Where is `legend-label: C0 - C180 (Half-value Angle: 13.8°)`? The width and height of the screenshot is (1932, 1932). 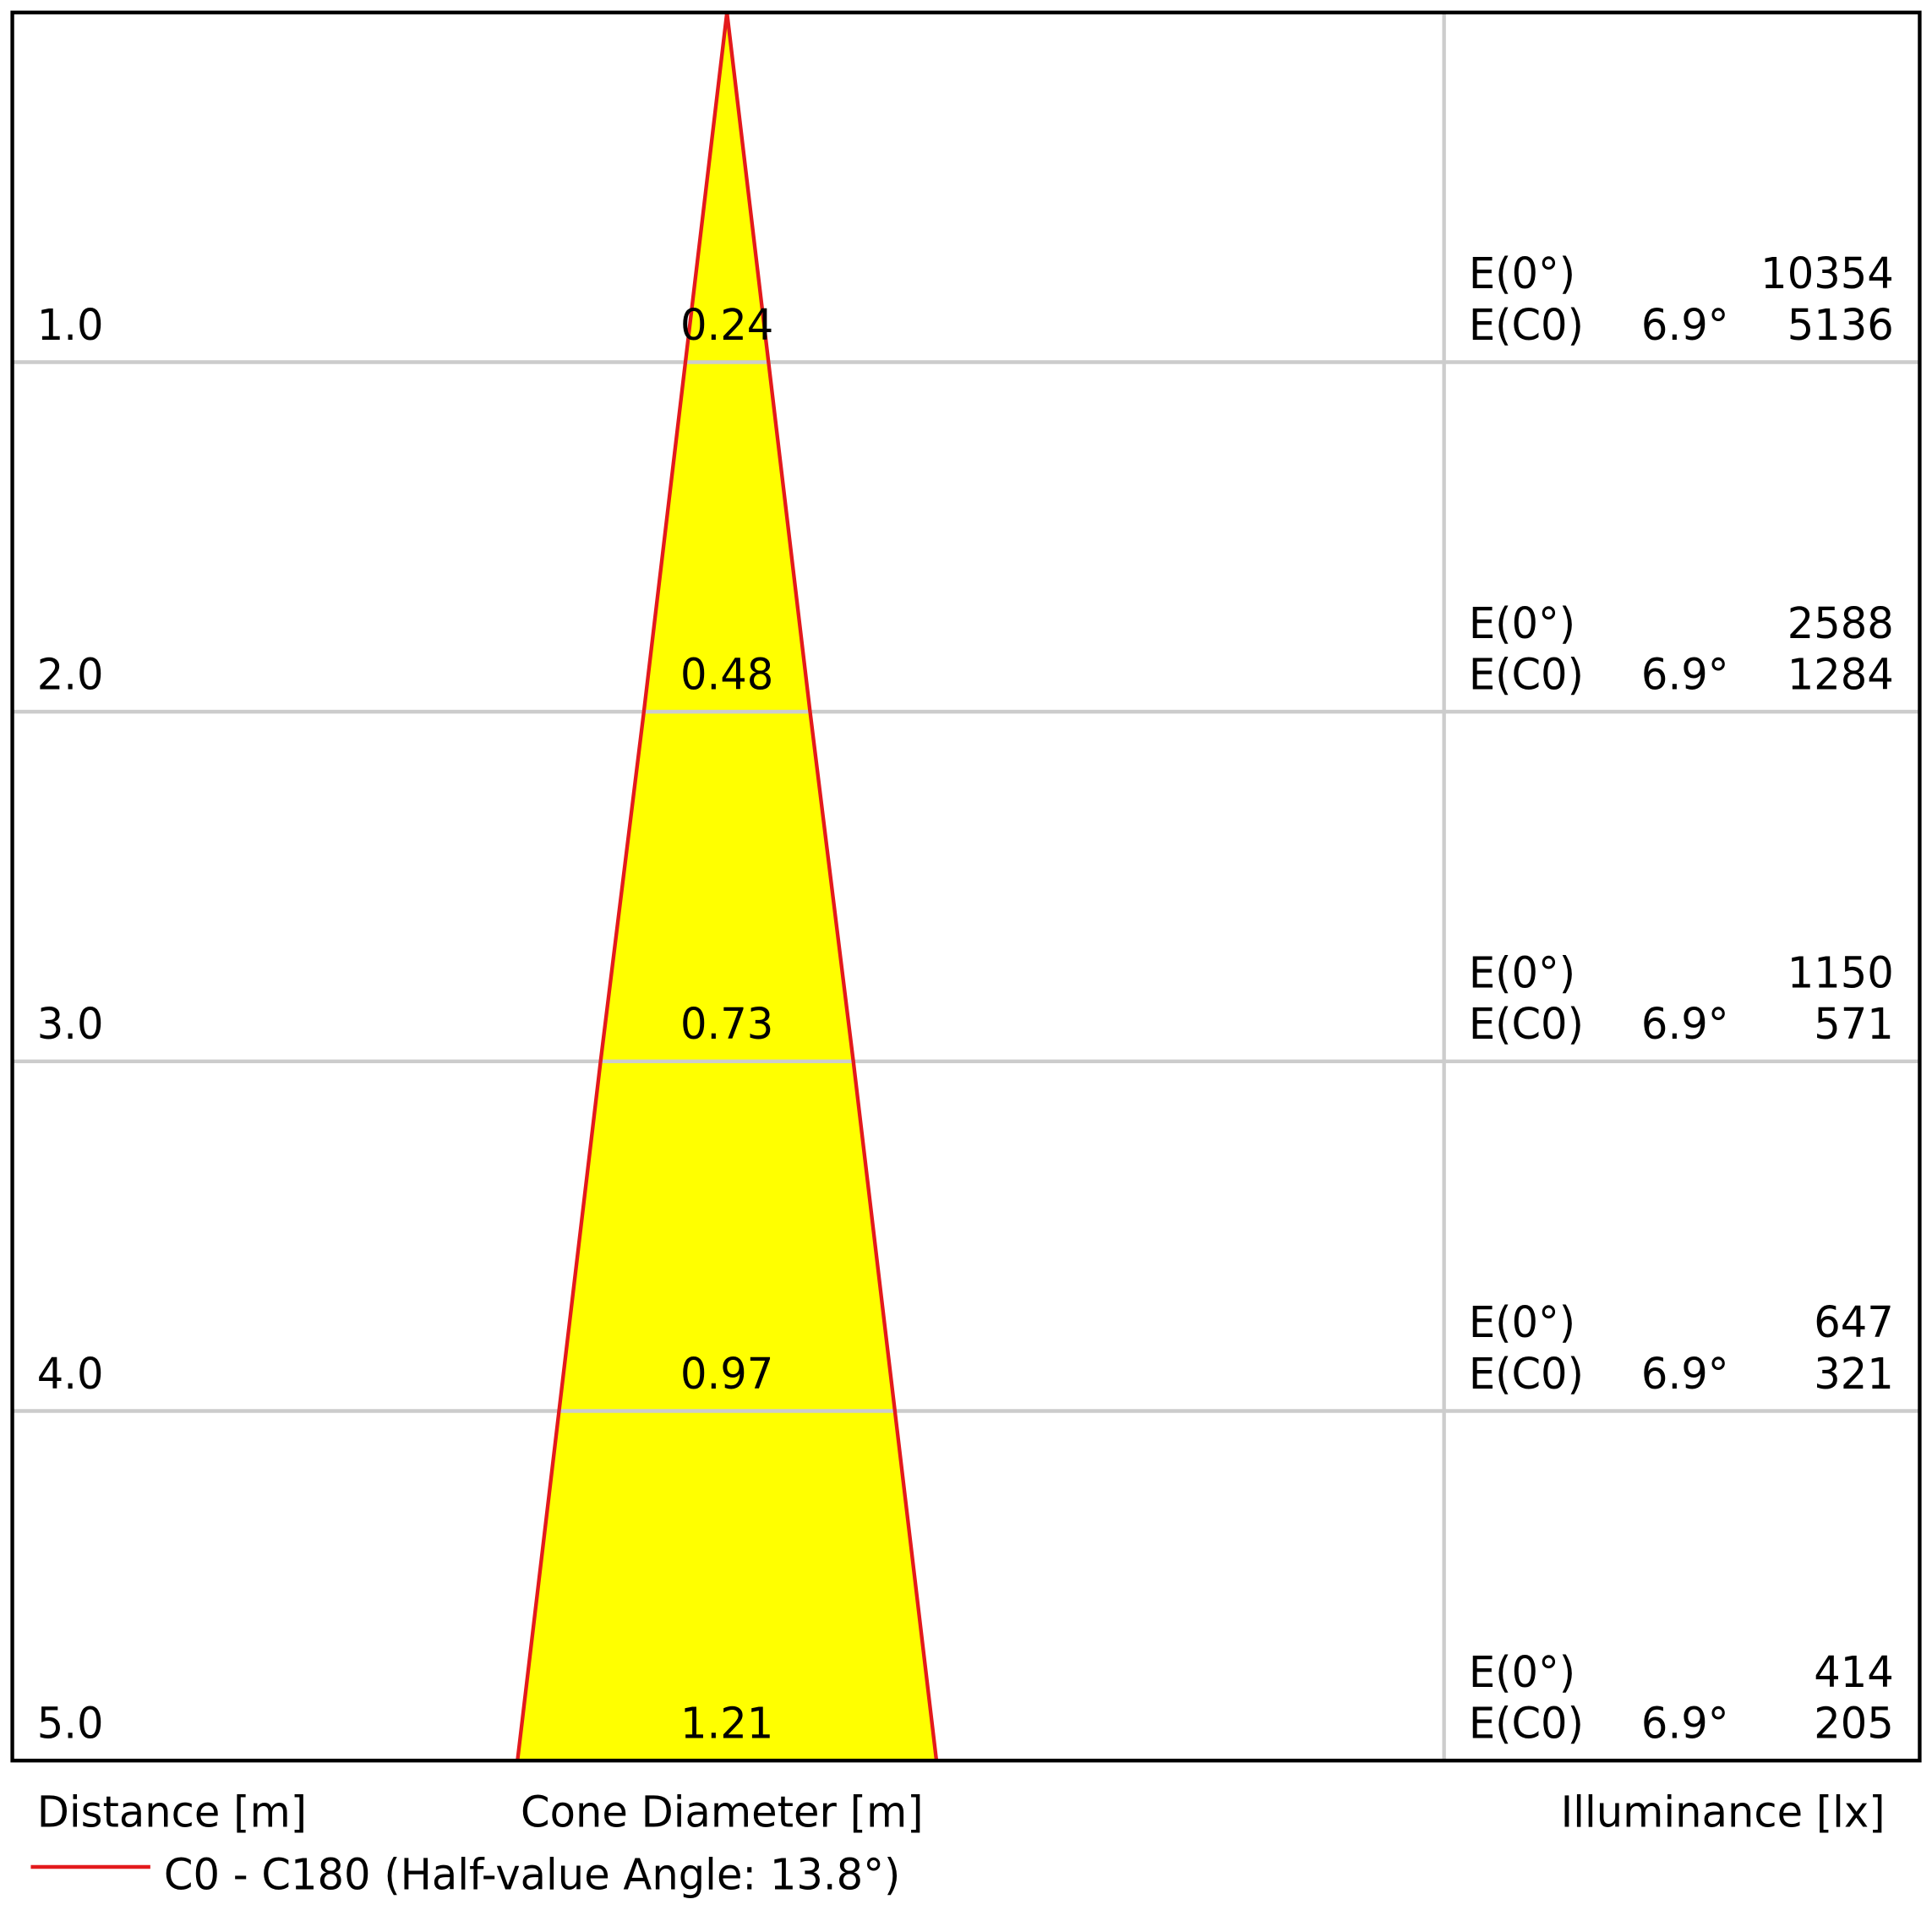
legend-label: C0 - C180 (Half-value Angle: 13.8°) is located at coordinates (532, 1874).